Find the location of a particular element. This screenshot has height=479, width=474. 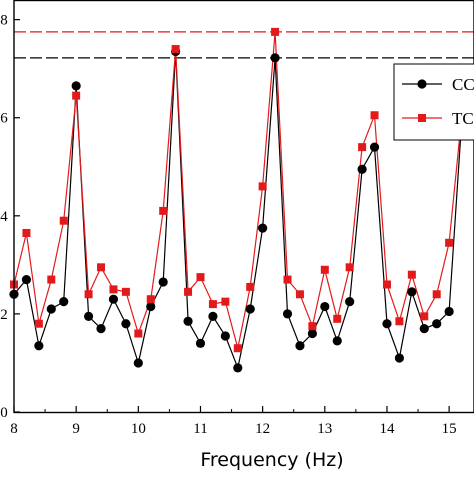

x-tick-label: 13 is located at coordinates (324, 429).